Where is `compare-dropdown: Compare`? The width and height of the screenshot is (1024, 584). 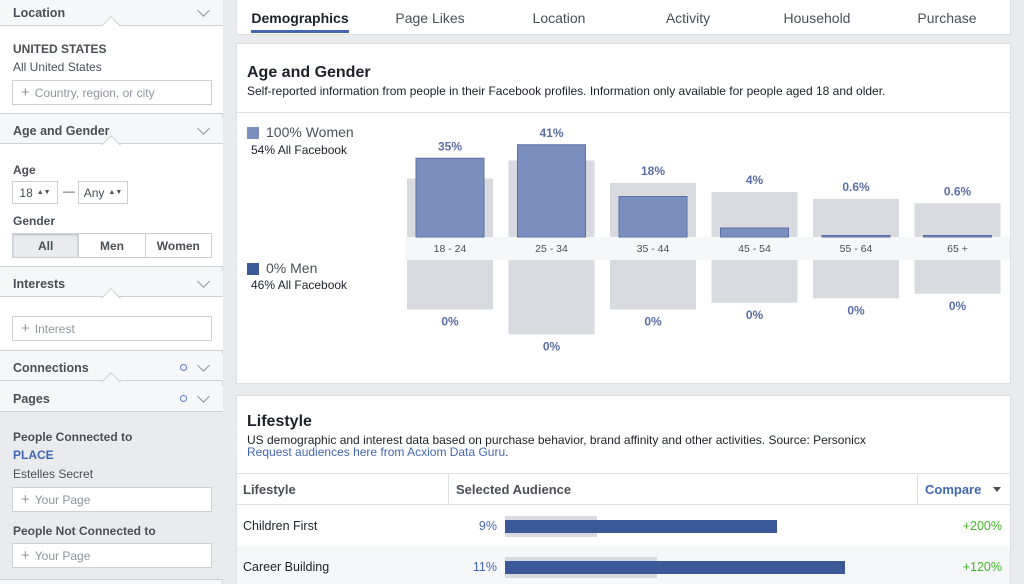 compare-dropdown: Compare is located at coordinates (963, 489).